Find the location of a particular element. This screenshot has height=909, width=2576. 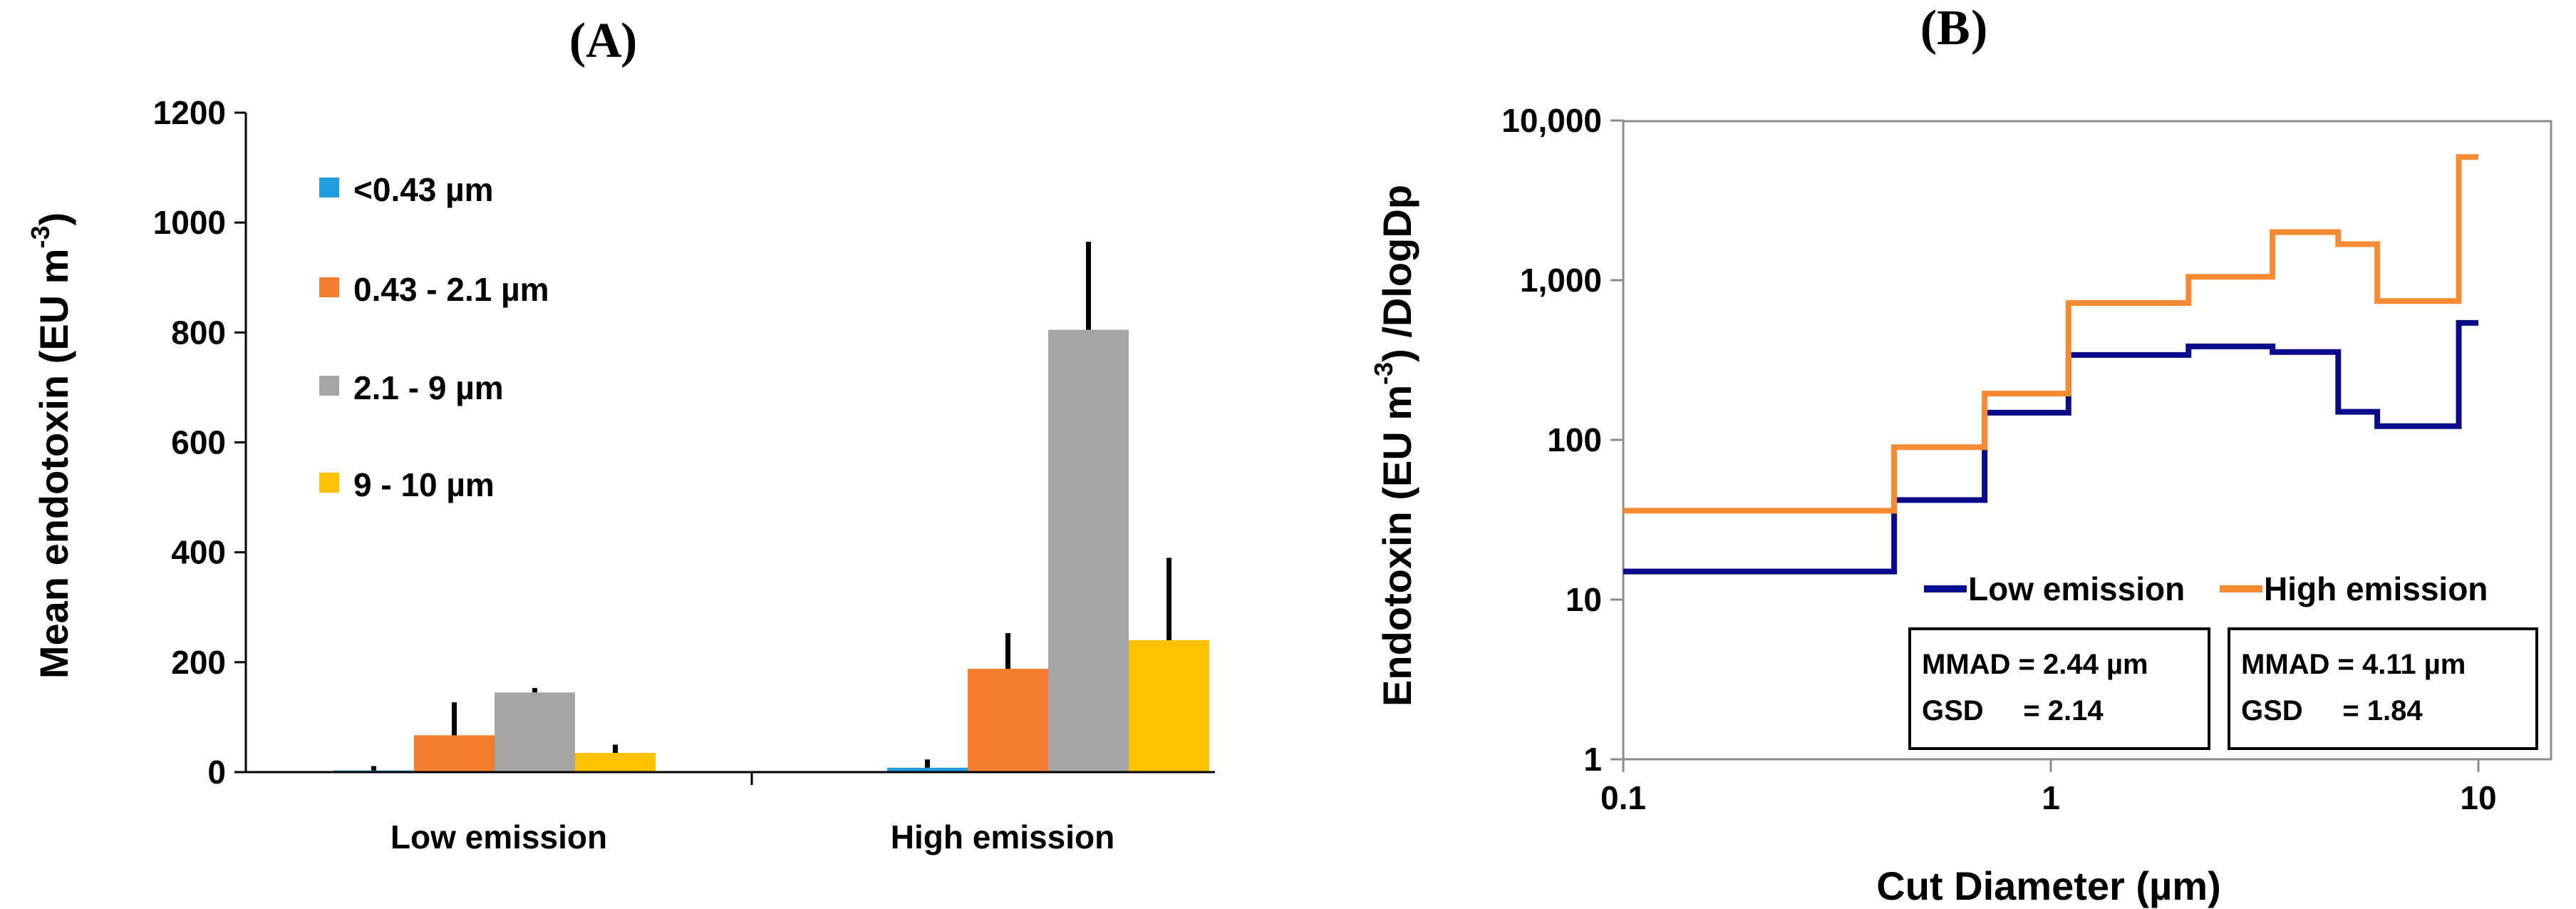

panel-b-label: B is located at coordinates (1953, 28).